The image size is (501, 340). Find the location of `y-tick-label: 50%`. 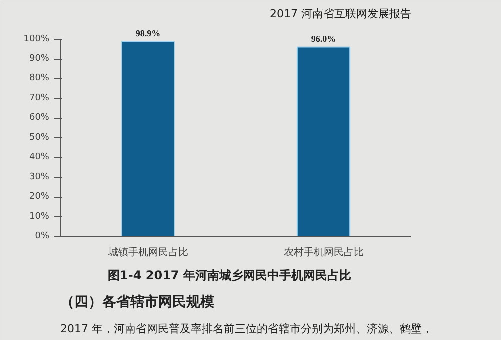

y-tick-label: 50% is located at coordinates (39, 137).